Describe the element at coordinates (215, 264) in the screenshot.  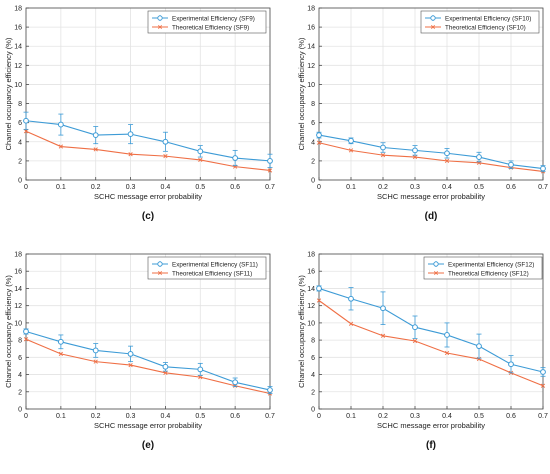
I see `legend-label-experimental: Experimental Efficiency (SF11)` at that location.